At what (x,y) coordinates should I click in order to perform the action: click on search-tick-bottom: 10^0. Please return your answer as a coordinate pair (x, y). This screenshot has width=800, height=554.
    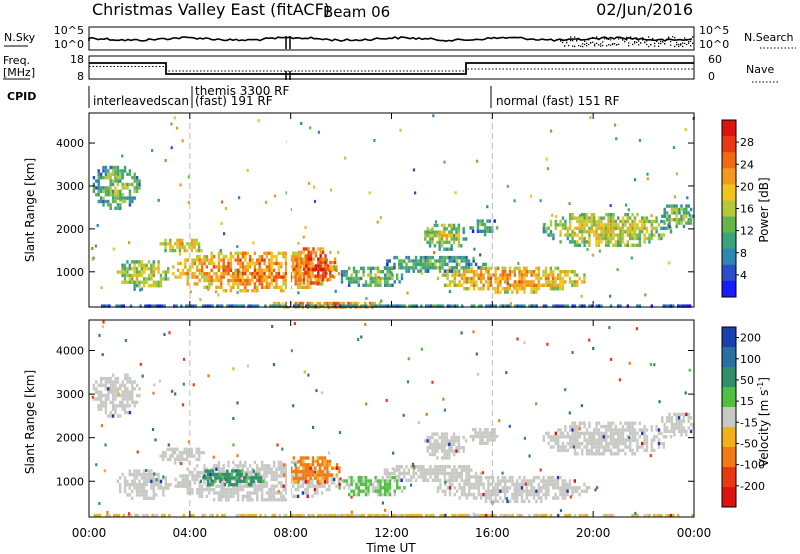
    Looking at the image, I should click on (714, 44).